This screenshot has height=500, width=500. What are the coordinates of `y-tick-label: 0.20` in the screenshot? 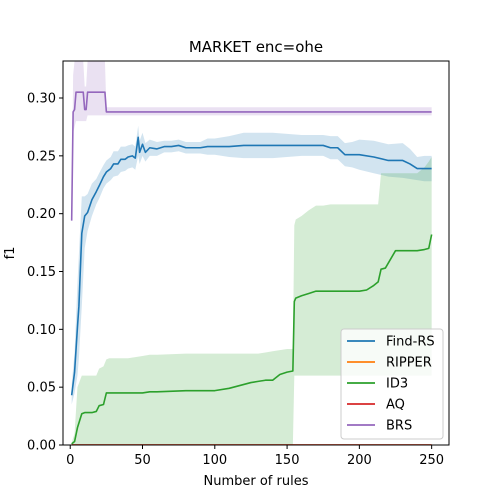 It's located at (41, 214).